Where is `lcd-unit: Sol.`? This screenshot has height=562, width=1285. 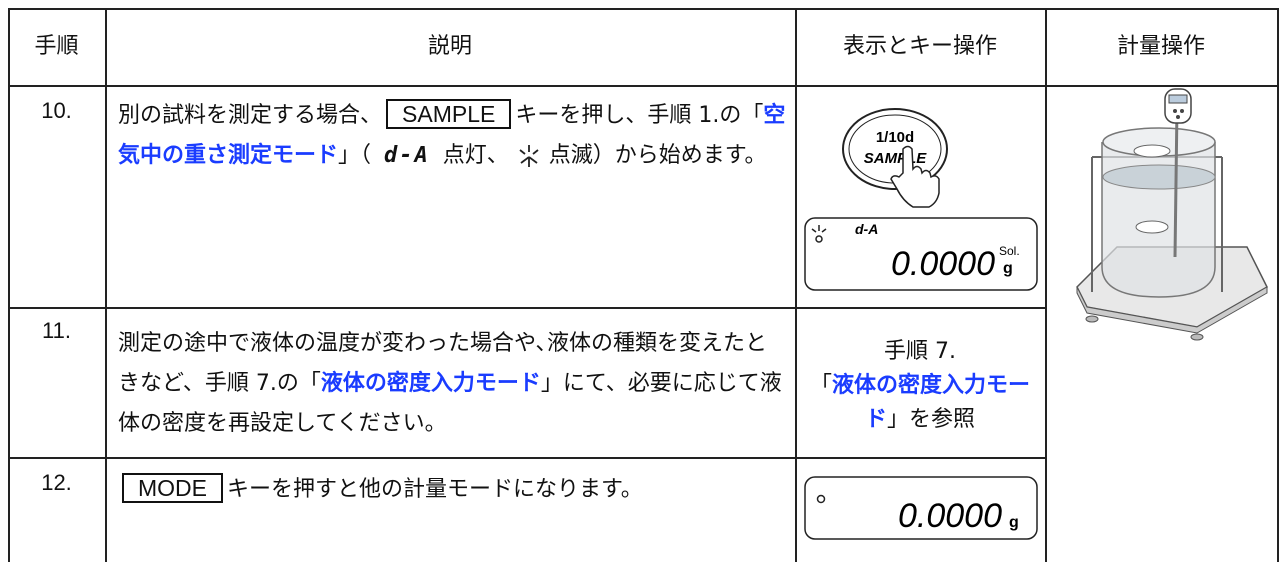 lcd-unit: Sol. is located at coordinates (1009, 251).